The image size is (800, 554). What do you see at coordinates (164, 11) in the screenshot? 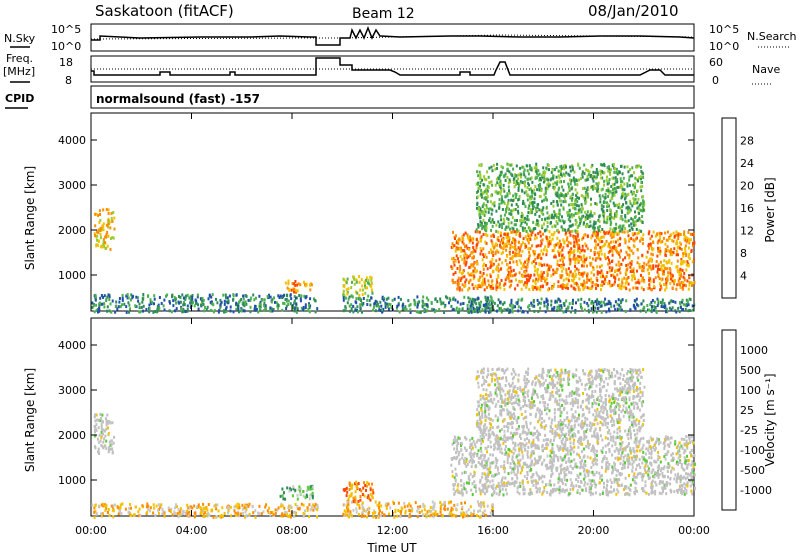
I see `station-title: Saskatoon (fitACF)` at bounding box center [164, 11].